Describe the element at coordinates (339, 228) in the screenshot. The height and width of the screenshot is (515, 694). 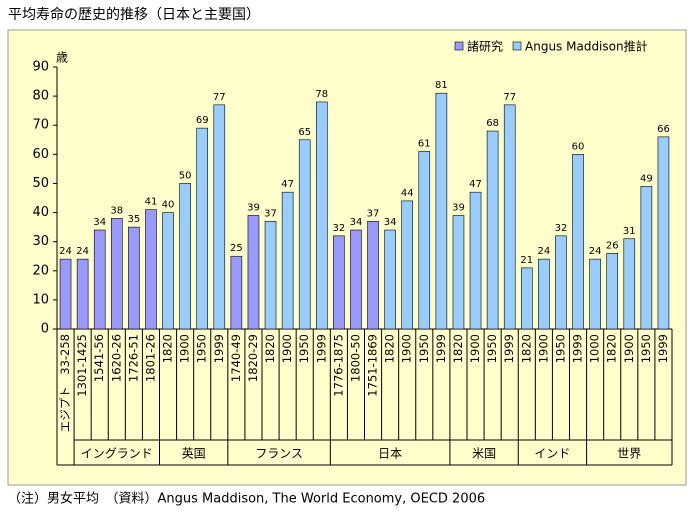
I see `data-label: 32` at that location.